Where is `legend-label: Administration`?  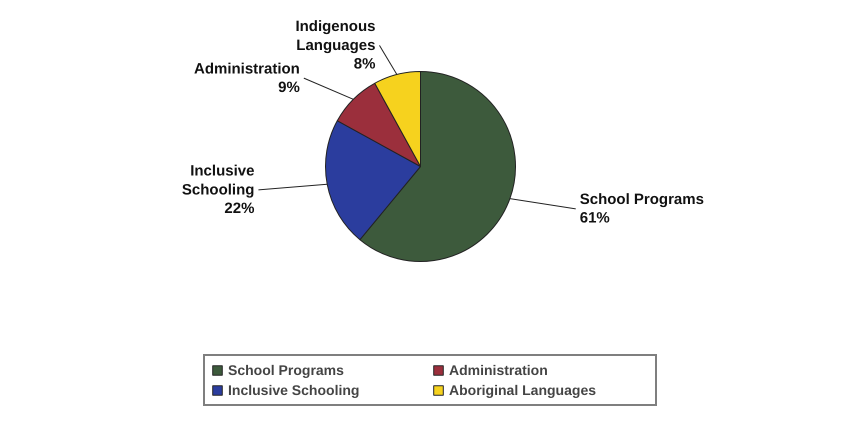
legend-label: Administration is located at coordinates (499, 370).